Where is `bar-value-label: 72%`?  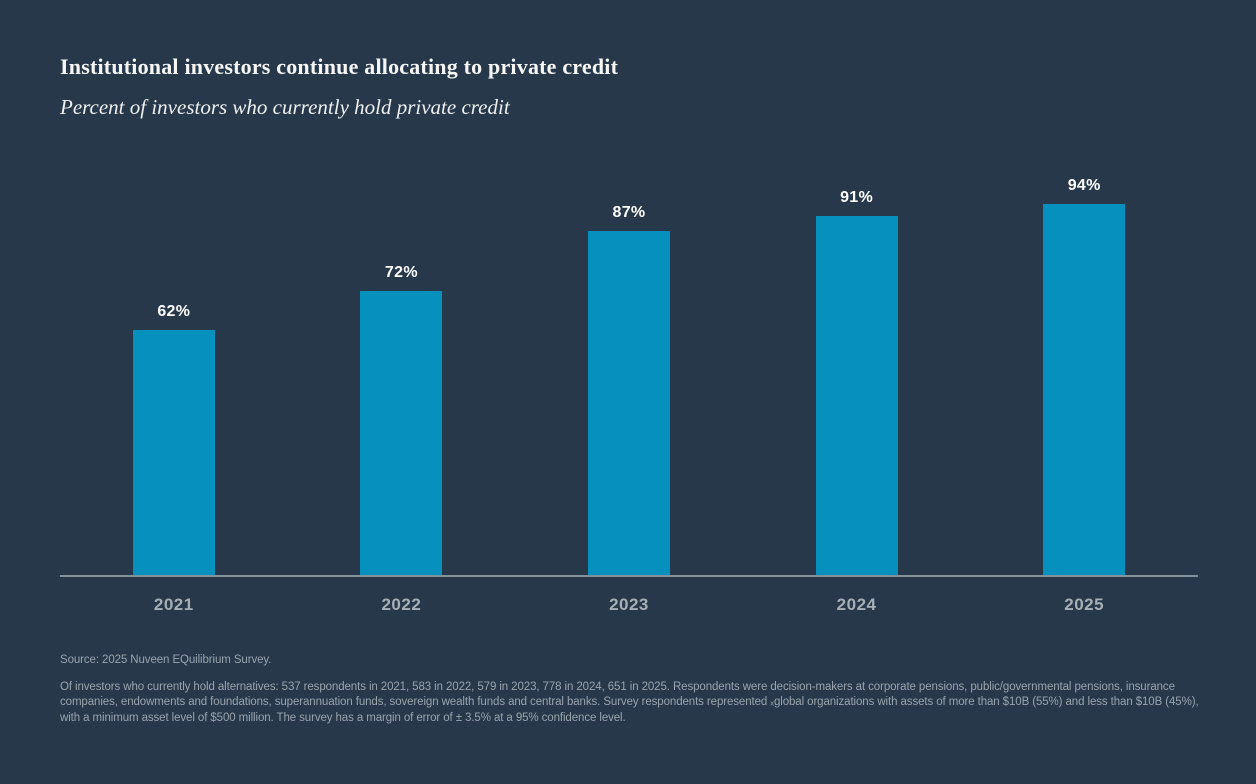
bar-value-label: 72% is located at coordinates (401, 272).